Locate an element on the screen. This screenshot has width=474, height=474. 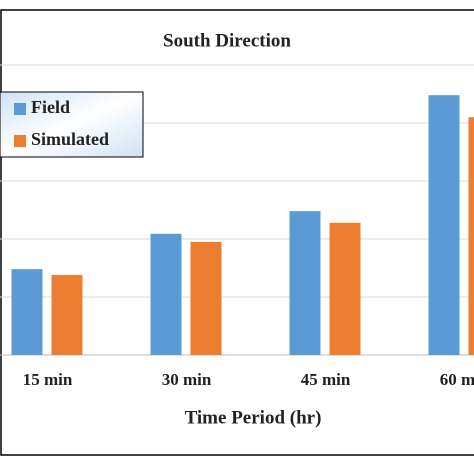
x-axis-title: Time Period (hr) is located at coordinates (253, 417).